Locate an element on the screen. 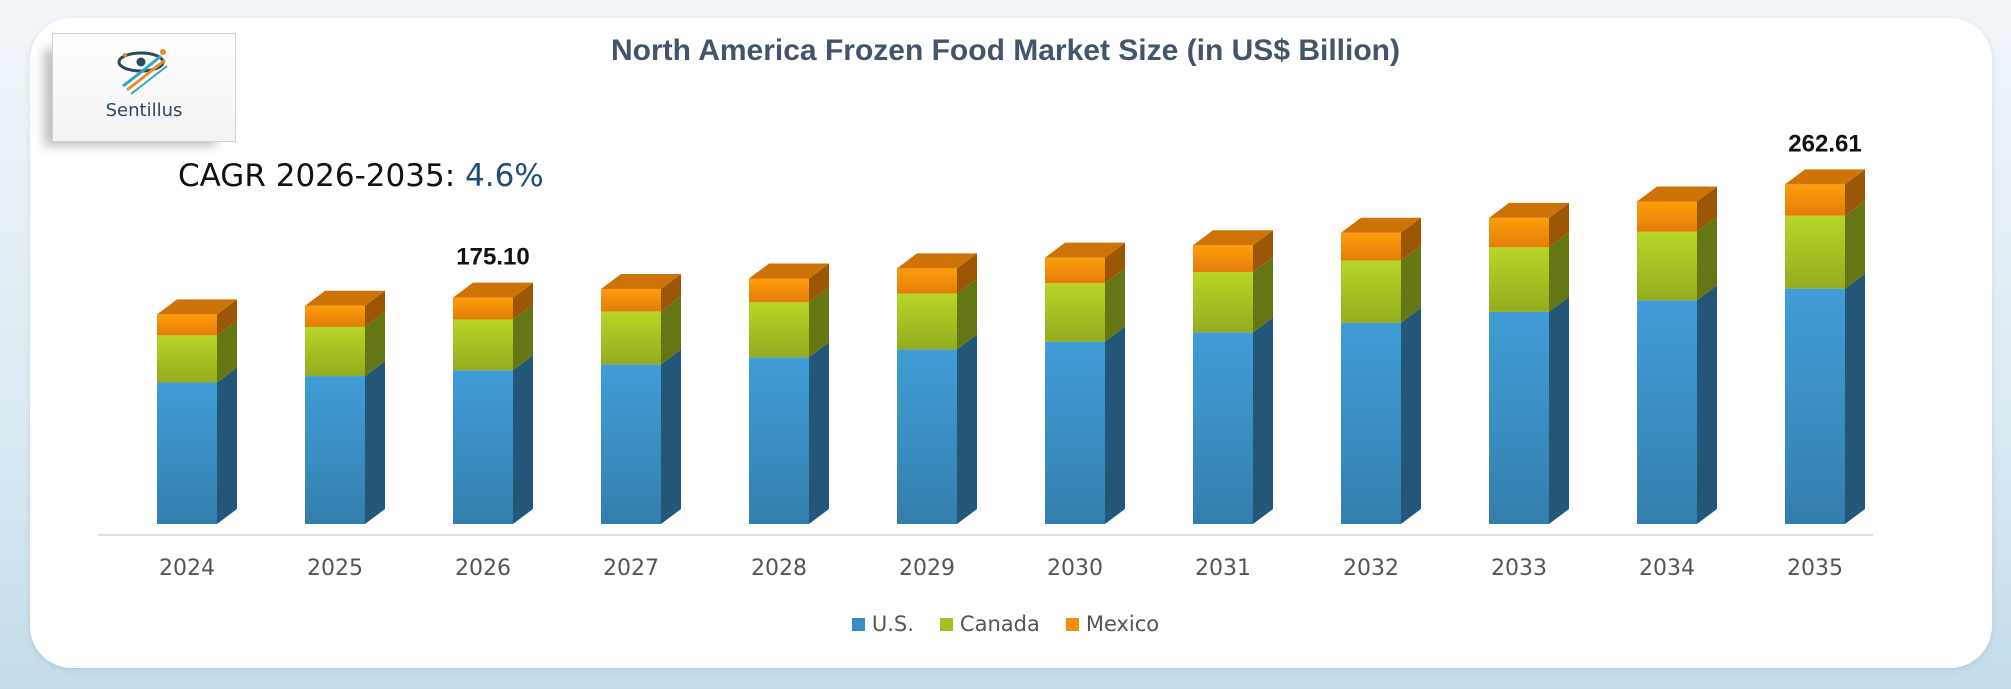 This screenshot has width=2011, height=689. bar-side-canada-2027 is located at coordinates (671, 330).